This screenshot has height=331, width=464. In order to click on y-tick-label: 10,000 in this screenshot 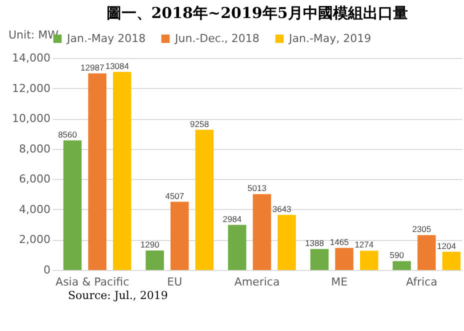, I will do `click(31, 119)`.